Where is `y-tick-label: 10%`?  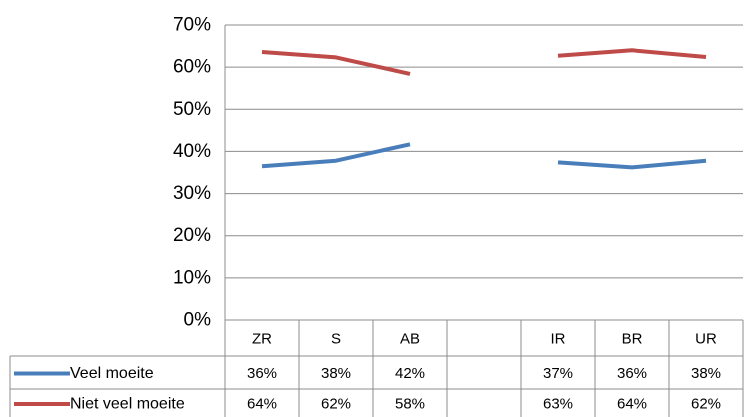
y-tick-label: 10% is located at coordinates (192, 277).